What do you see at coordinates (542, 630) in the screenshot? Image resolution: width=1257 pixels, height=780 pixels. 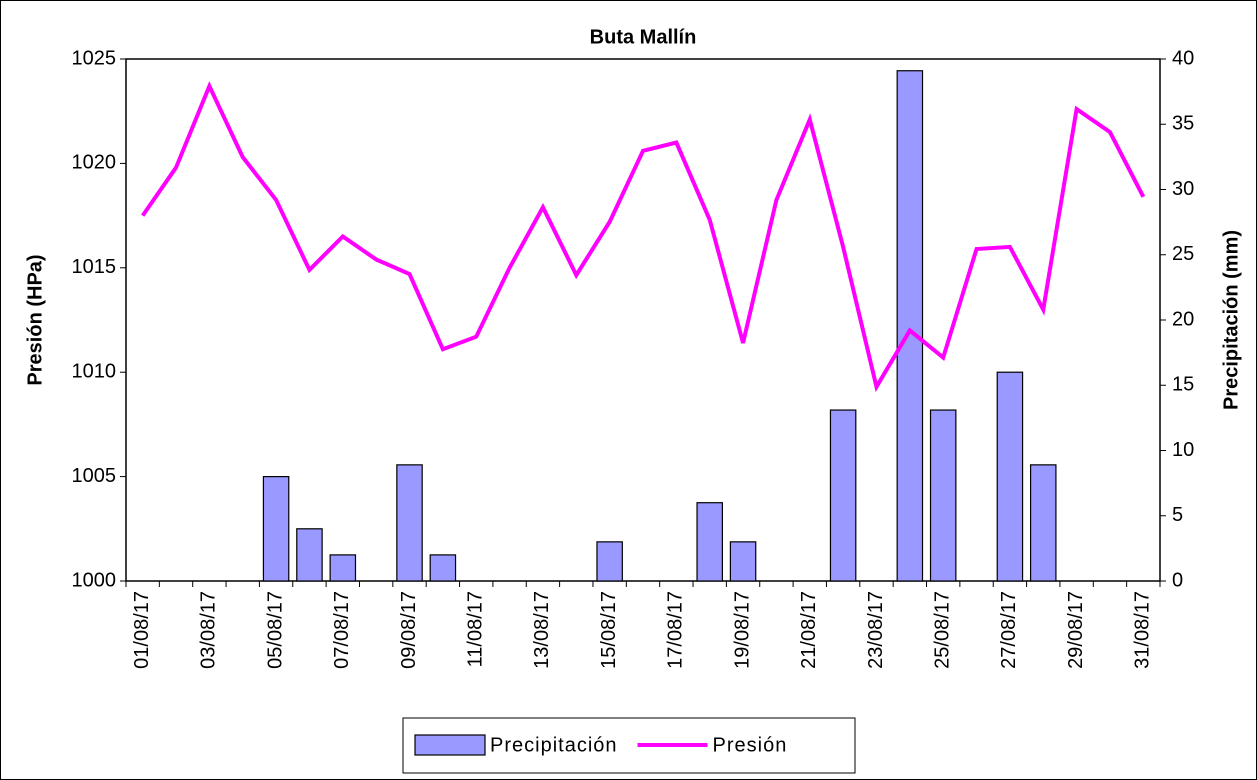 I see `x-tick-label: 13/08/17` at bounding box center [542, 630].